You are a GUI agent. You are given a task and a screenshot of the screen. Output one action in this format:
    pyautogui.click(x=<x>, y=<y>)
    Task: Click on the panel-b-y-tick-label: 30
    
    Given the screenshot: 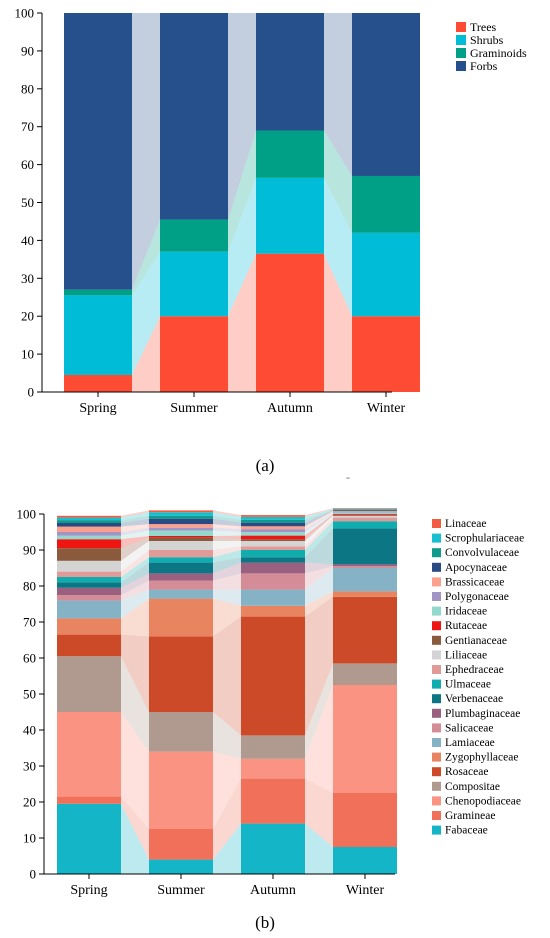 What is the action you would take?
    pyautogui.click(x=29, y=766)
    